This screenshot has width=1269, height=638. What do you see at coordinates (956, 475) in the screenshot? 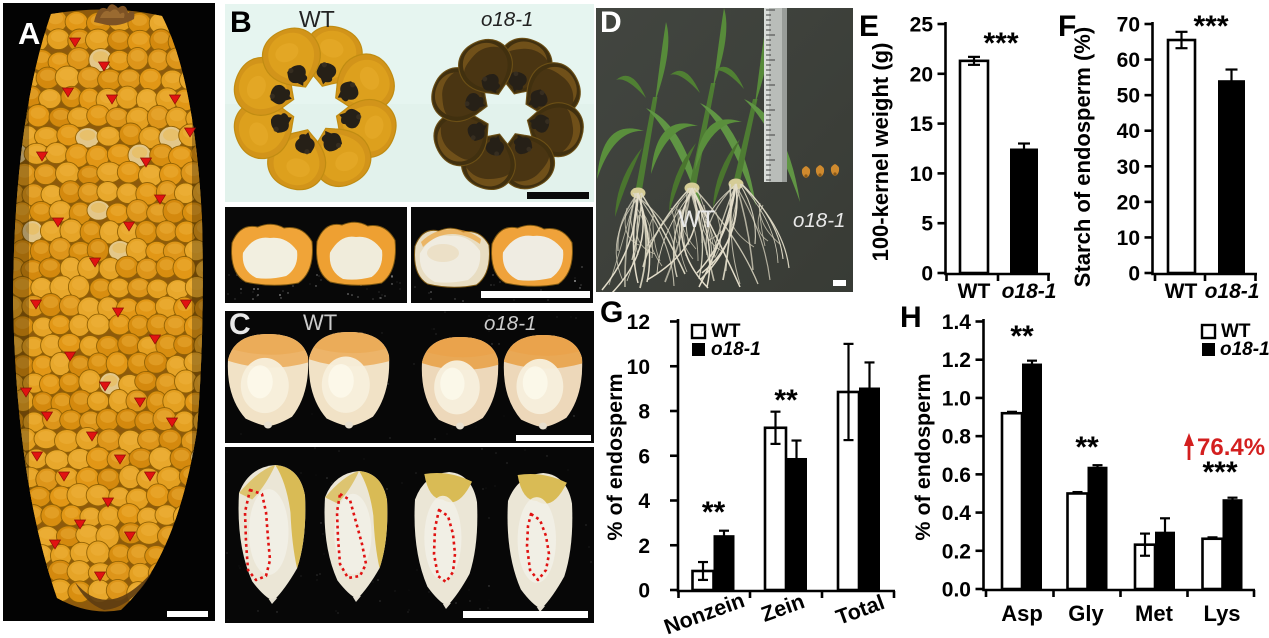
I see `svg-text: 0.6` at bounding box center [956, 475].